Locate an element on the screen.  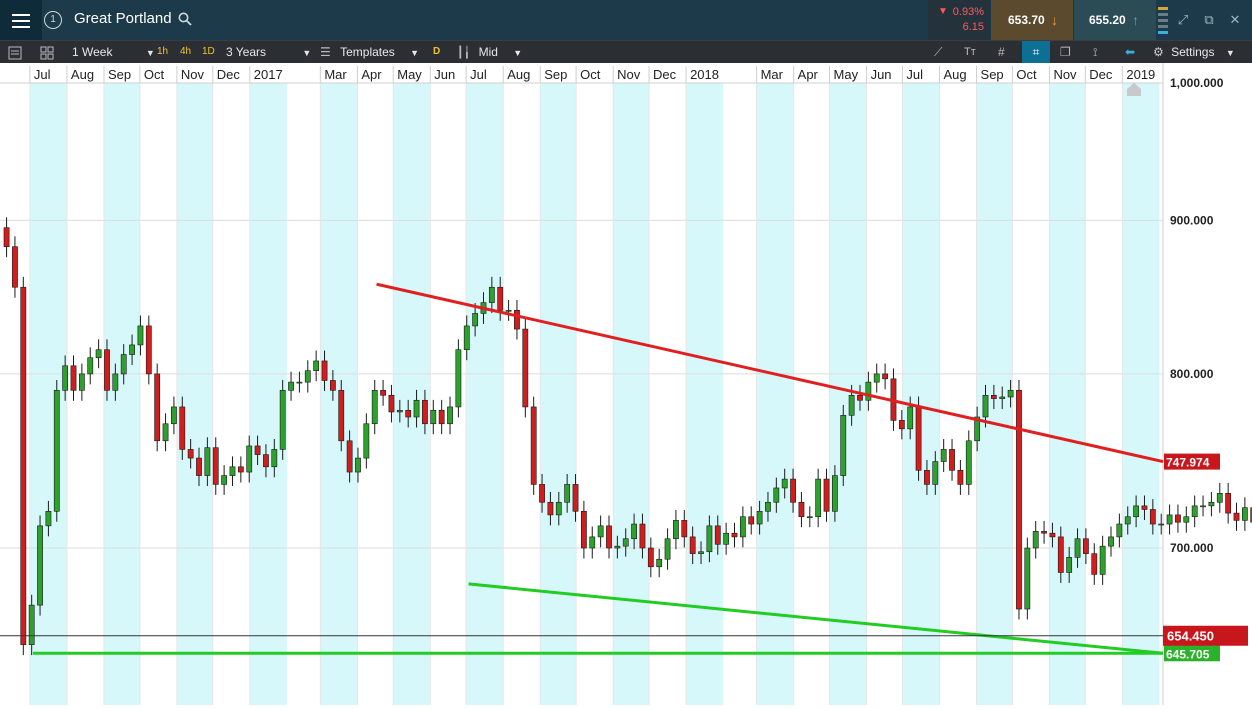
menu-button is located at coordinates (21, 20).